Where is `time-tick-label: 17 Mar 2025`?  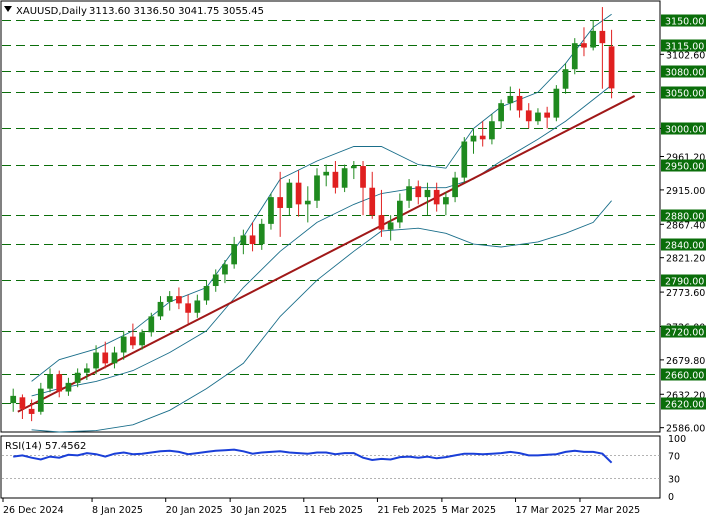
time-tick-label: 17 Mar 2025 is located at coordinates (546, 510).